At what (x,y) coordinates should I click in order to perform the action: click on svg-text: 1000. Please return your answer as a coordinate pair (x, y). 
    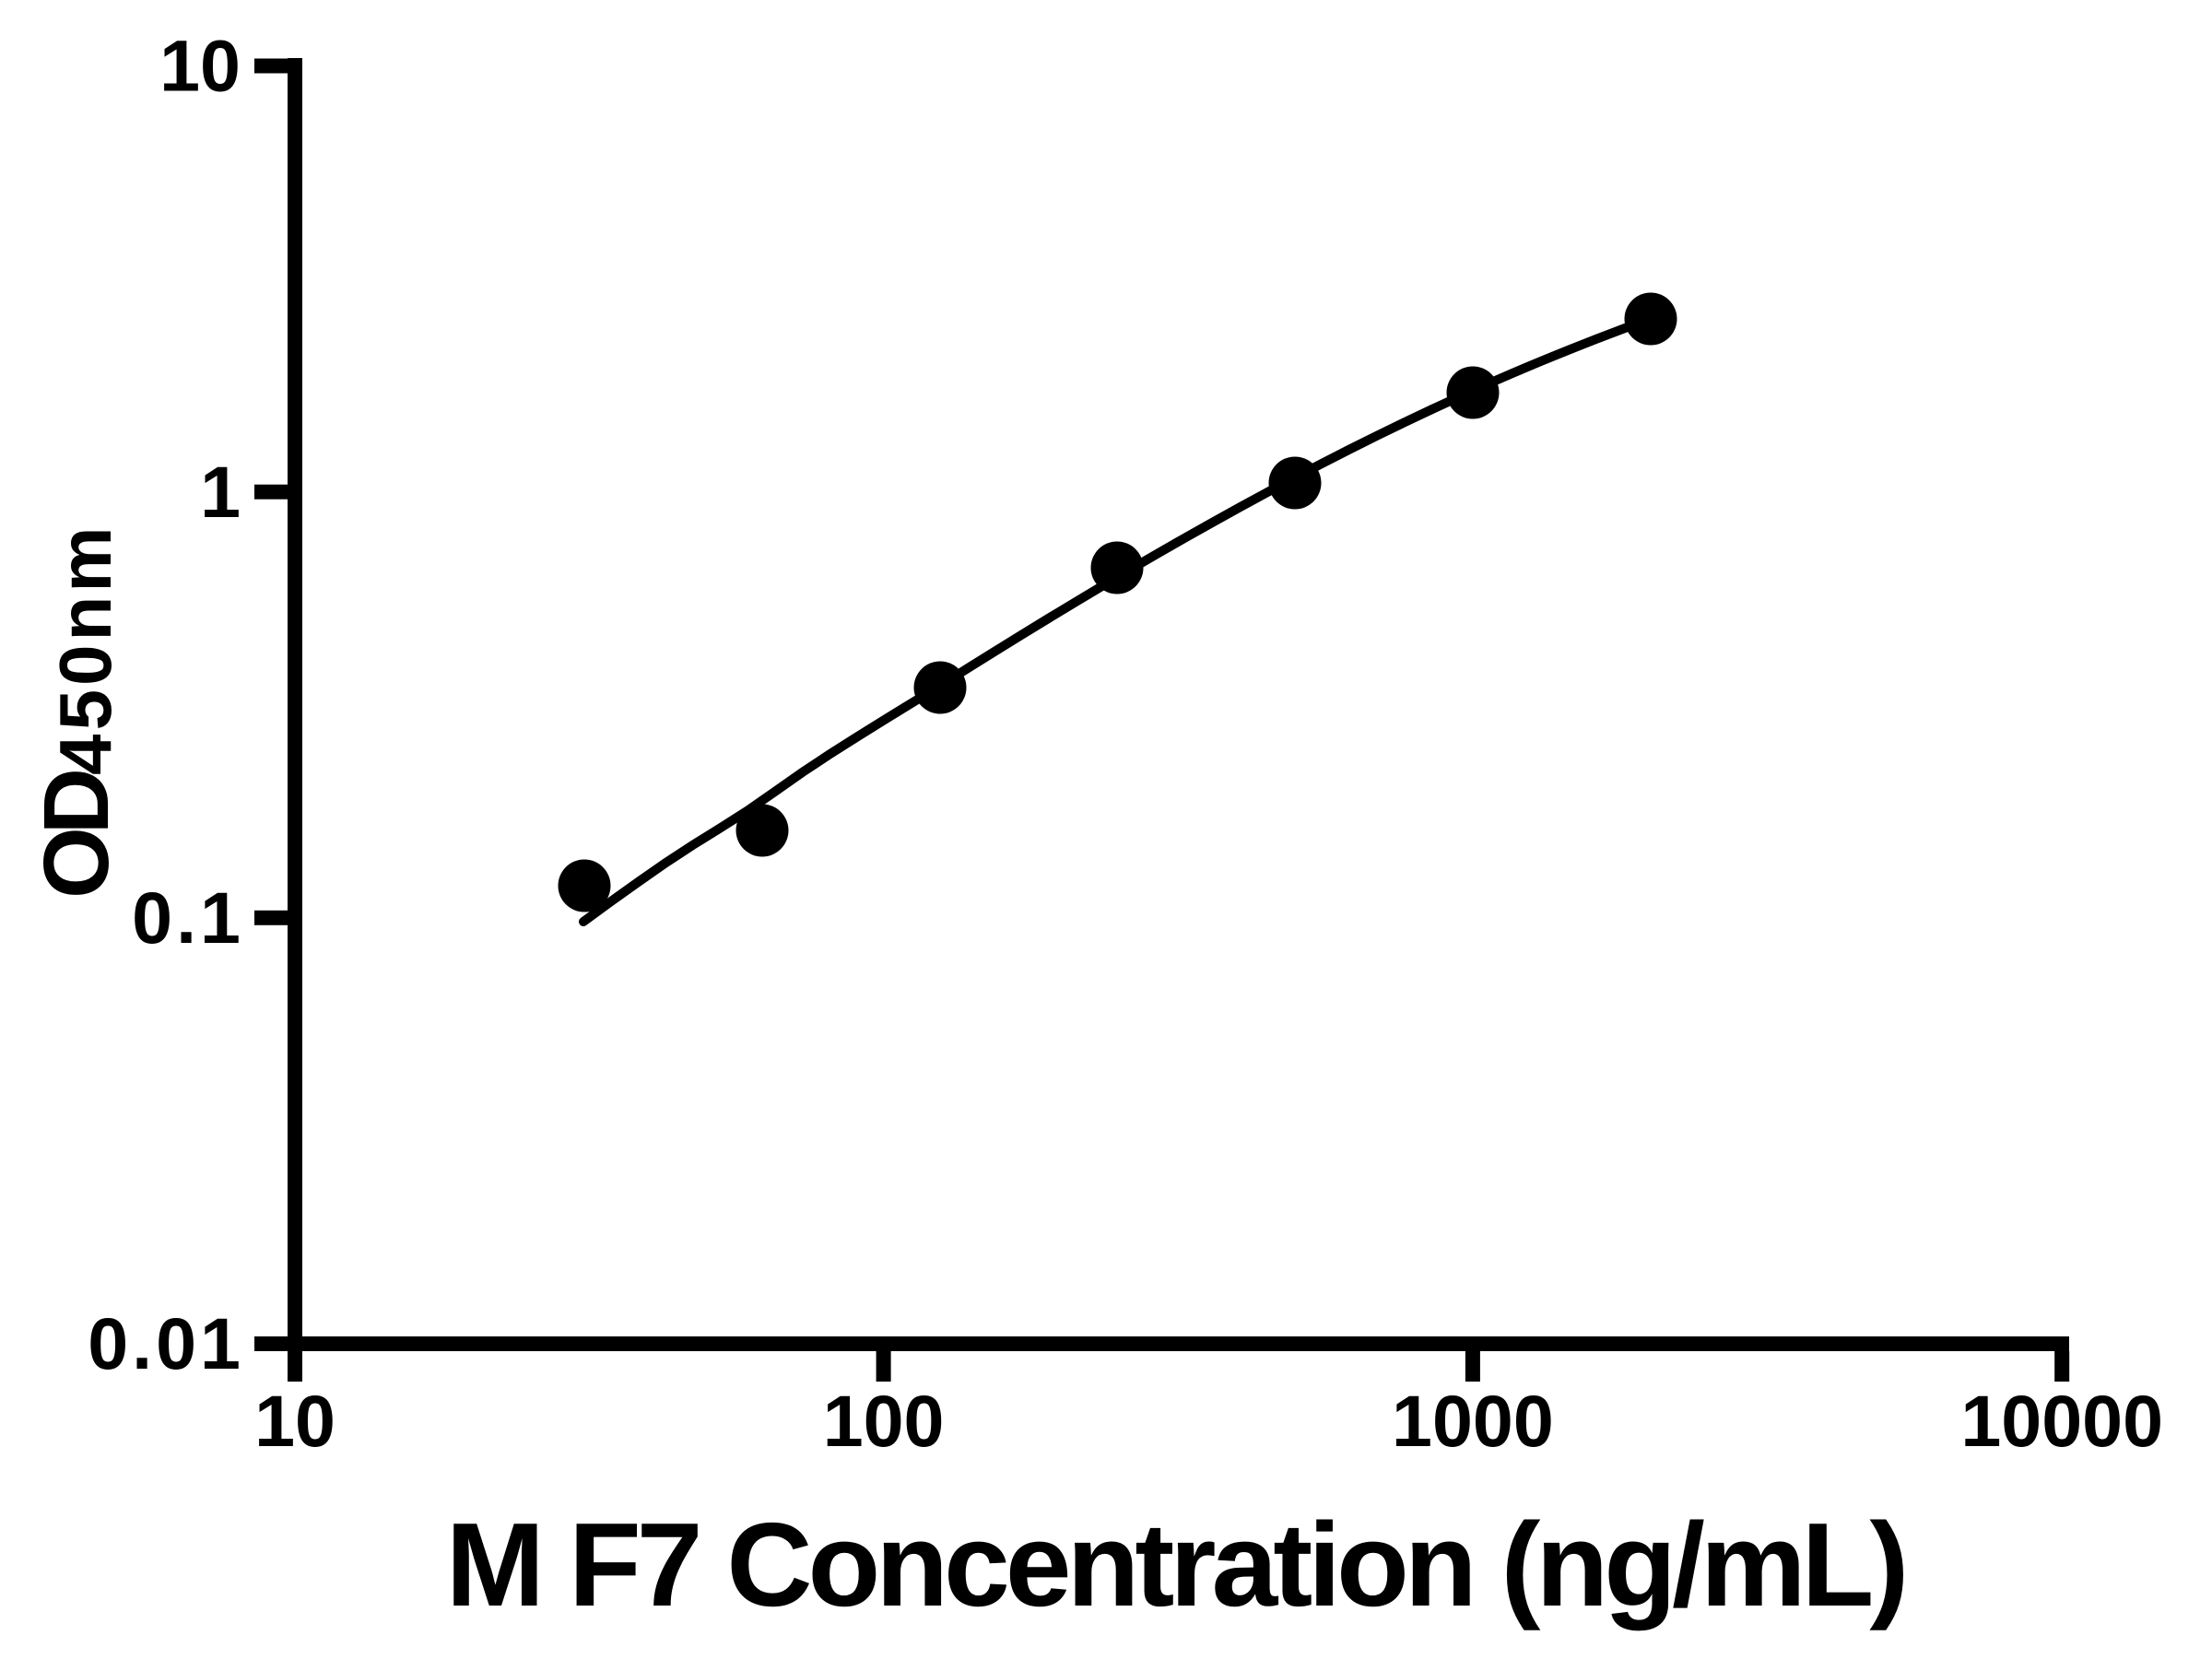
    Looking at the image, I should click on (1473, 1421).